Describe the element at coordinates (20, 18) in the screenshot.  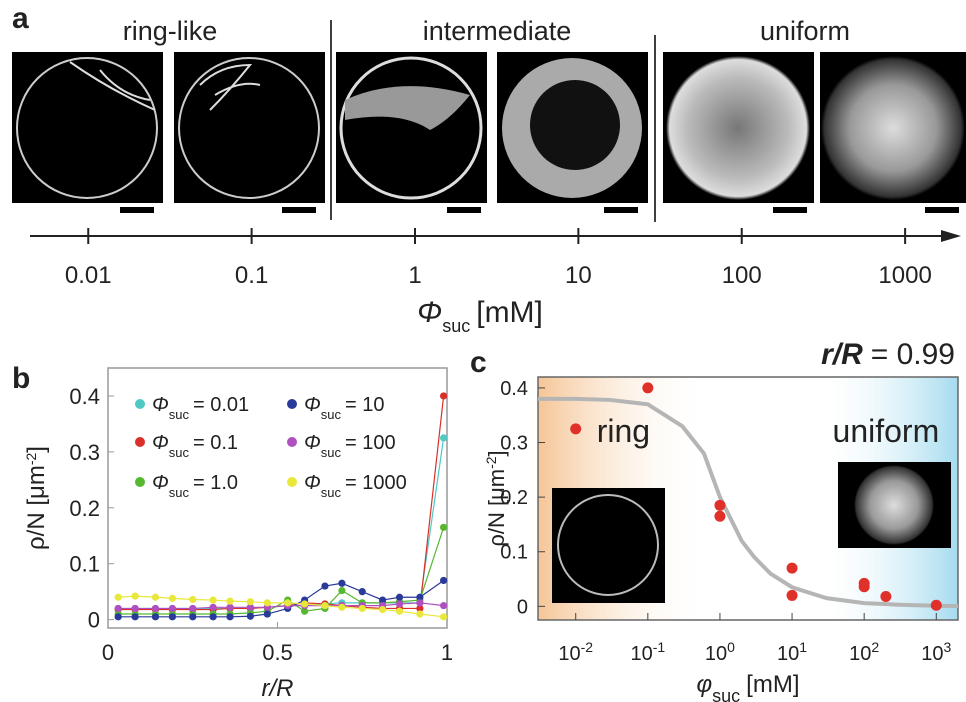
I see `panel-letter: a` at that location.